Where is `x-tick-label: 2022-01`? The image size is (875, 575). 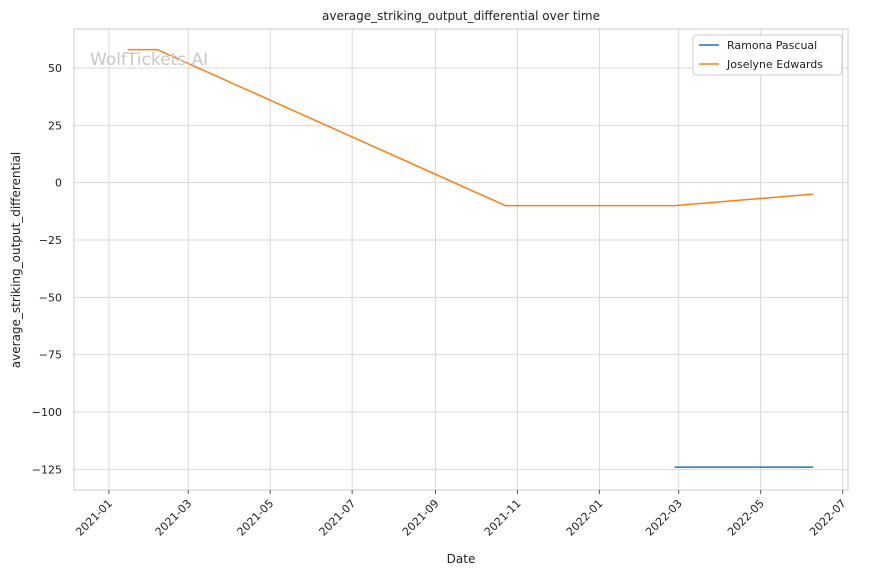 x-tick-label: 2022-01 is located at coordinates (585, 518).